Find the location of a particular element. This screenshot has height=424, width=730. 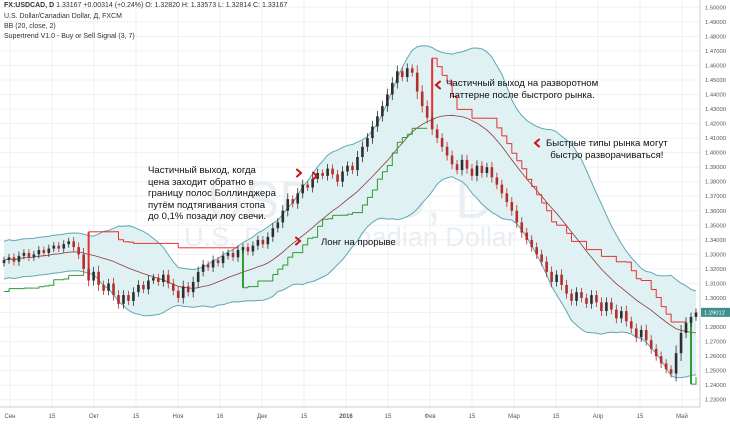

price-tick-label: 1.41000 is located at coordinates (715, 139).